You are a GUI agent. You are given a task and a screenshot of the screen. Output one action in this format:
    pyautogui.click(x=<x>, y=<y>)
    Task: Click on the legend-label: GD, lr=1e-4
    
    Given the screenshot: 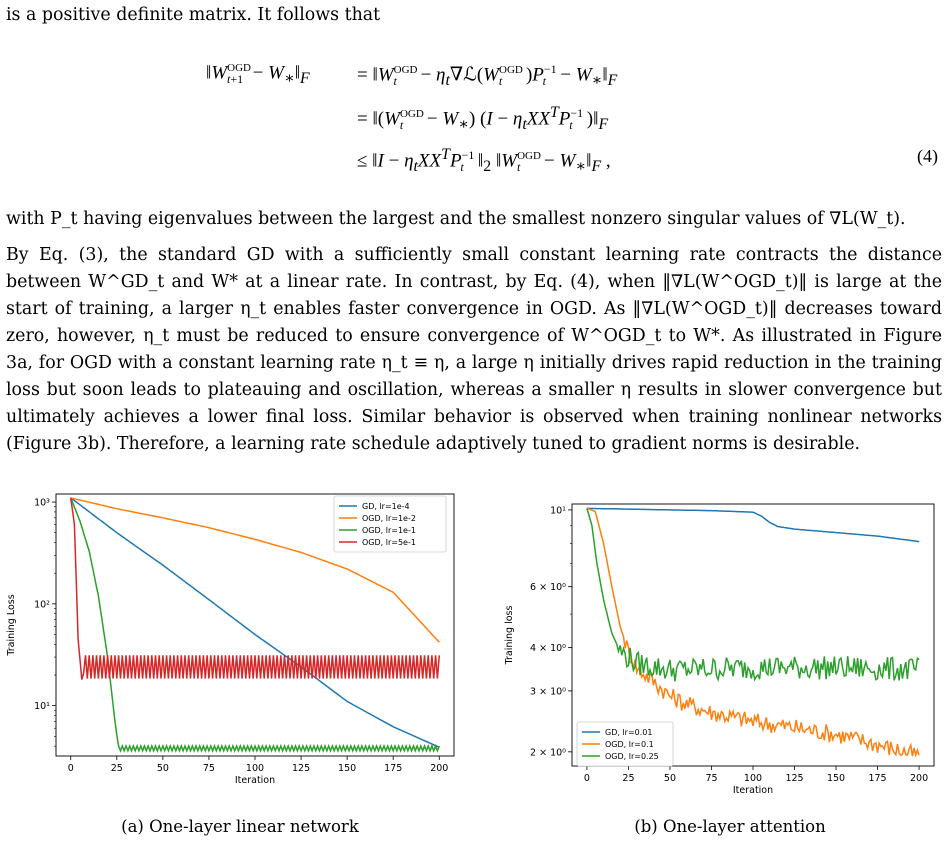 What is the action you would take?
    pyautogui.click(x=386, y=506)
    